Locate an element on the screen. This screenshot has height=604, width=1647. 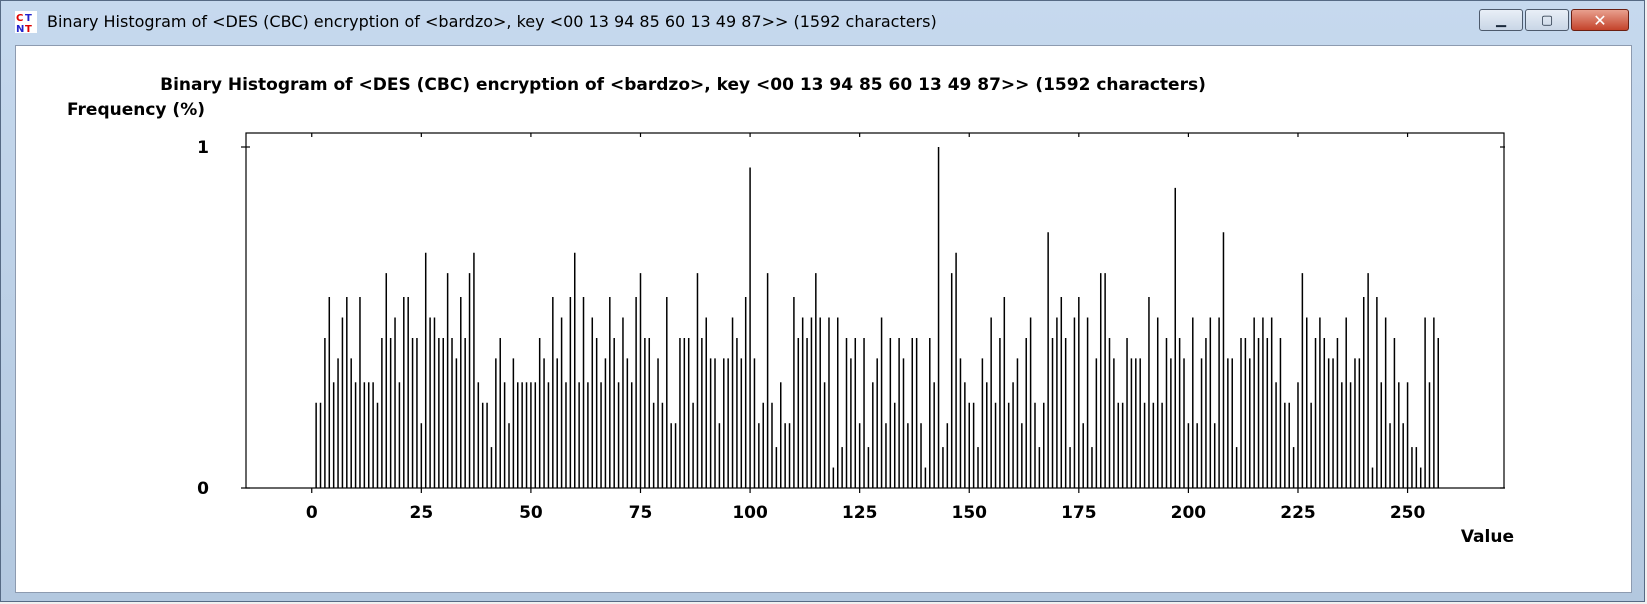
x-tick-label: 200 is located at coordinates (1189, 513).